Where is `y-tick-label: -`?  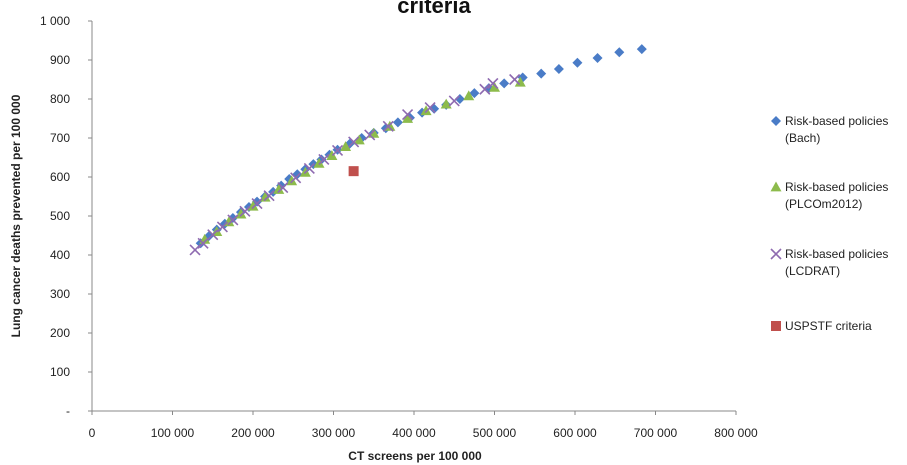 y-tick-label: - is located at coordinates (68, 411).